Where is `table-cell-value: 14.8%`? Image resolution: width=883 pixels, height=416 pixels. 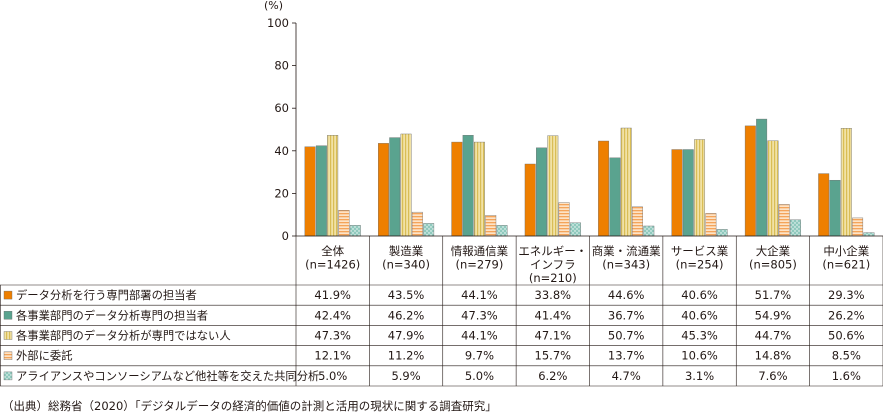 table-cell-value: 14.8% is located at coordinates (773, 356).